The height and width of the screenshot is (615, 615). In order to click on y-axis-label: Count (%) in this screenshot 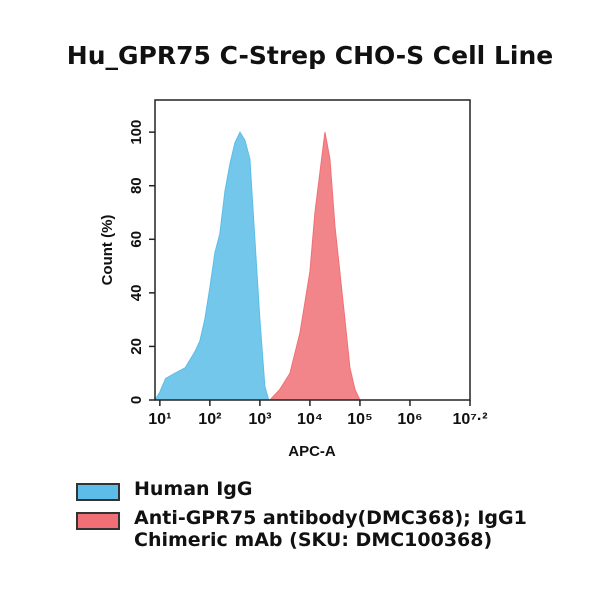, I will do `click(107, 250)`.